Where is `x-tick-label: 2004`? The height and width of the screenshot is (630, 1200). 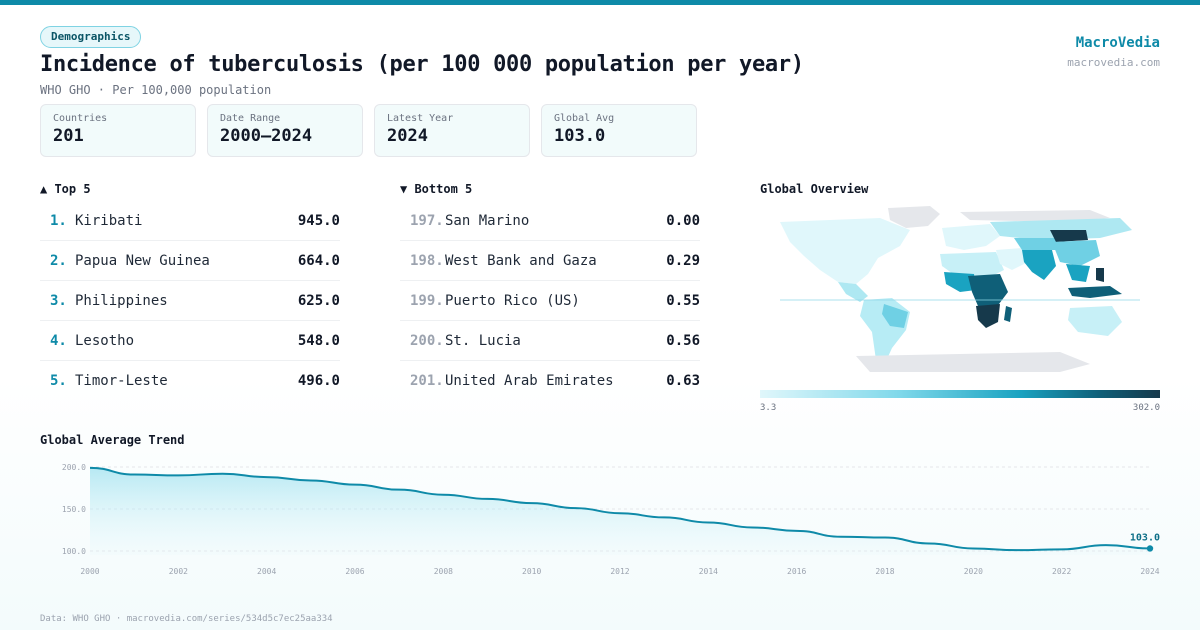
x-tick-label: 2004 is located at coordinates (266, 571).